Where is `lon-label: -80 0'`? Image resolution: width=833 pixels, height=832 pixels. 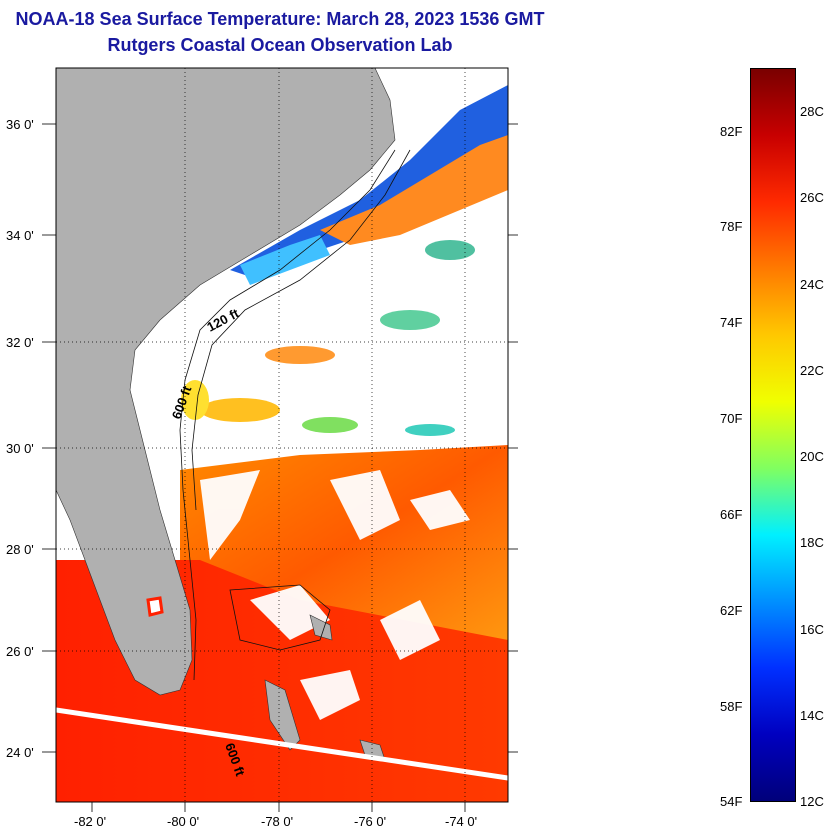
lon-label: -80 0' is located at coordinates (183, 821).